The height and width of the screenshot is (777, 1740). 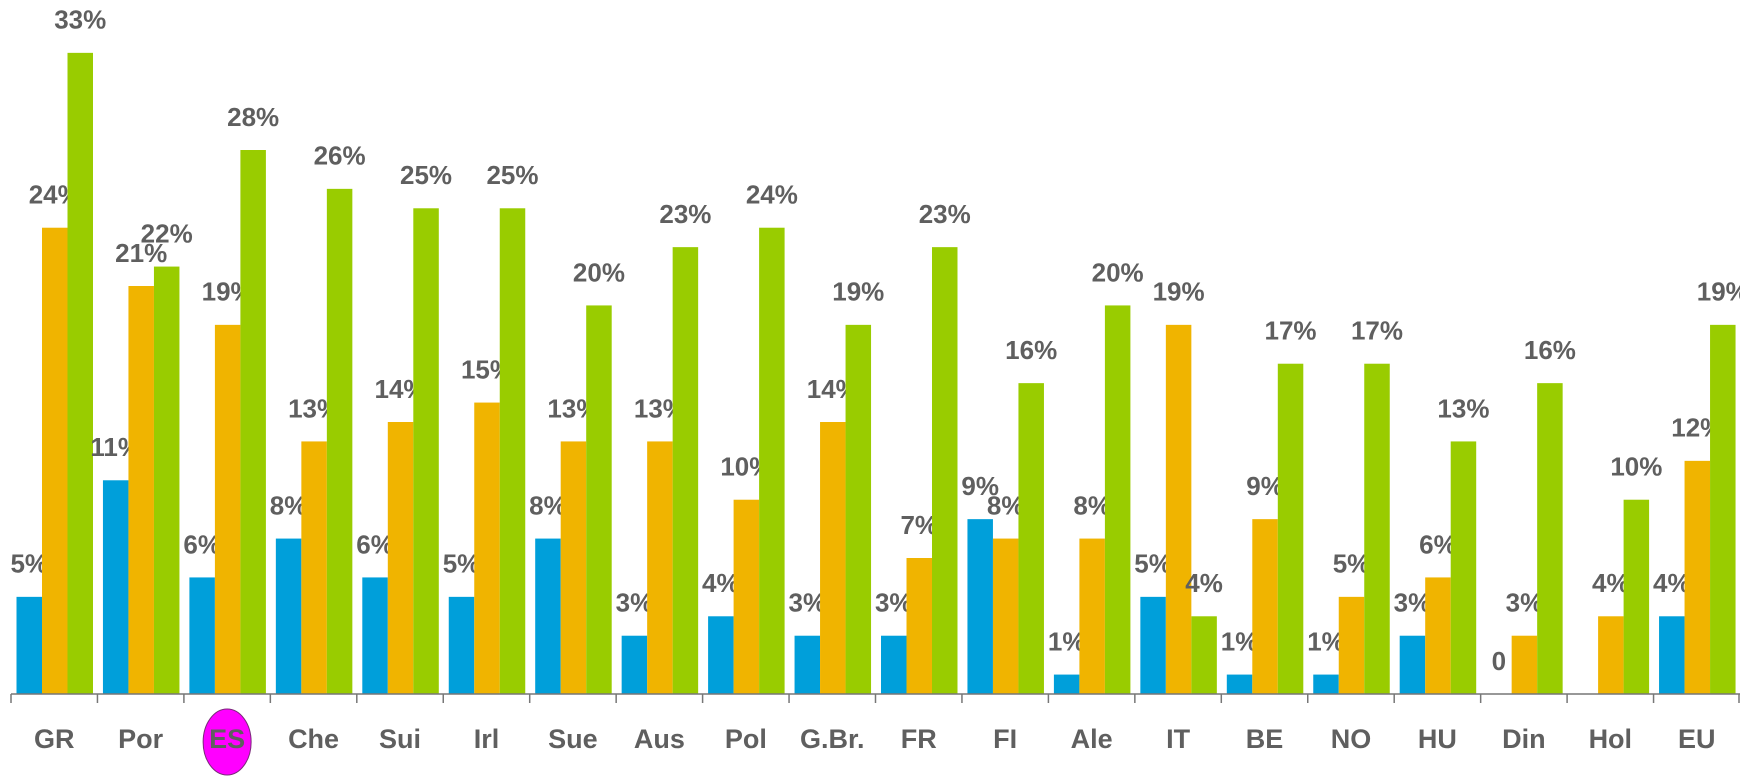 What do you see at coordinates (54, 739) in the screenshot?
I see `x-tick-label: GR` at bounding box center [54, 739].